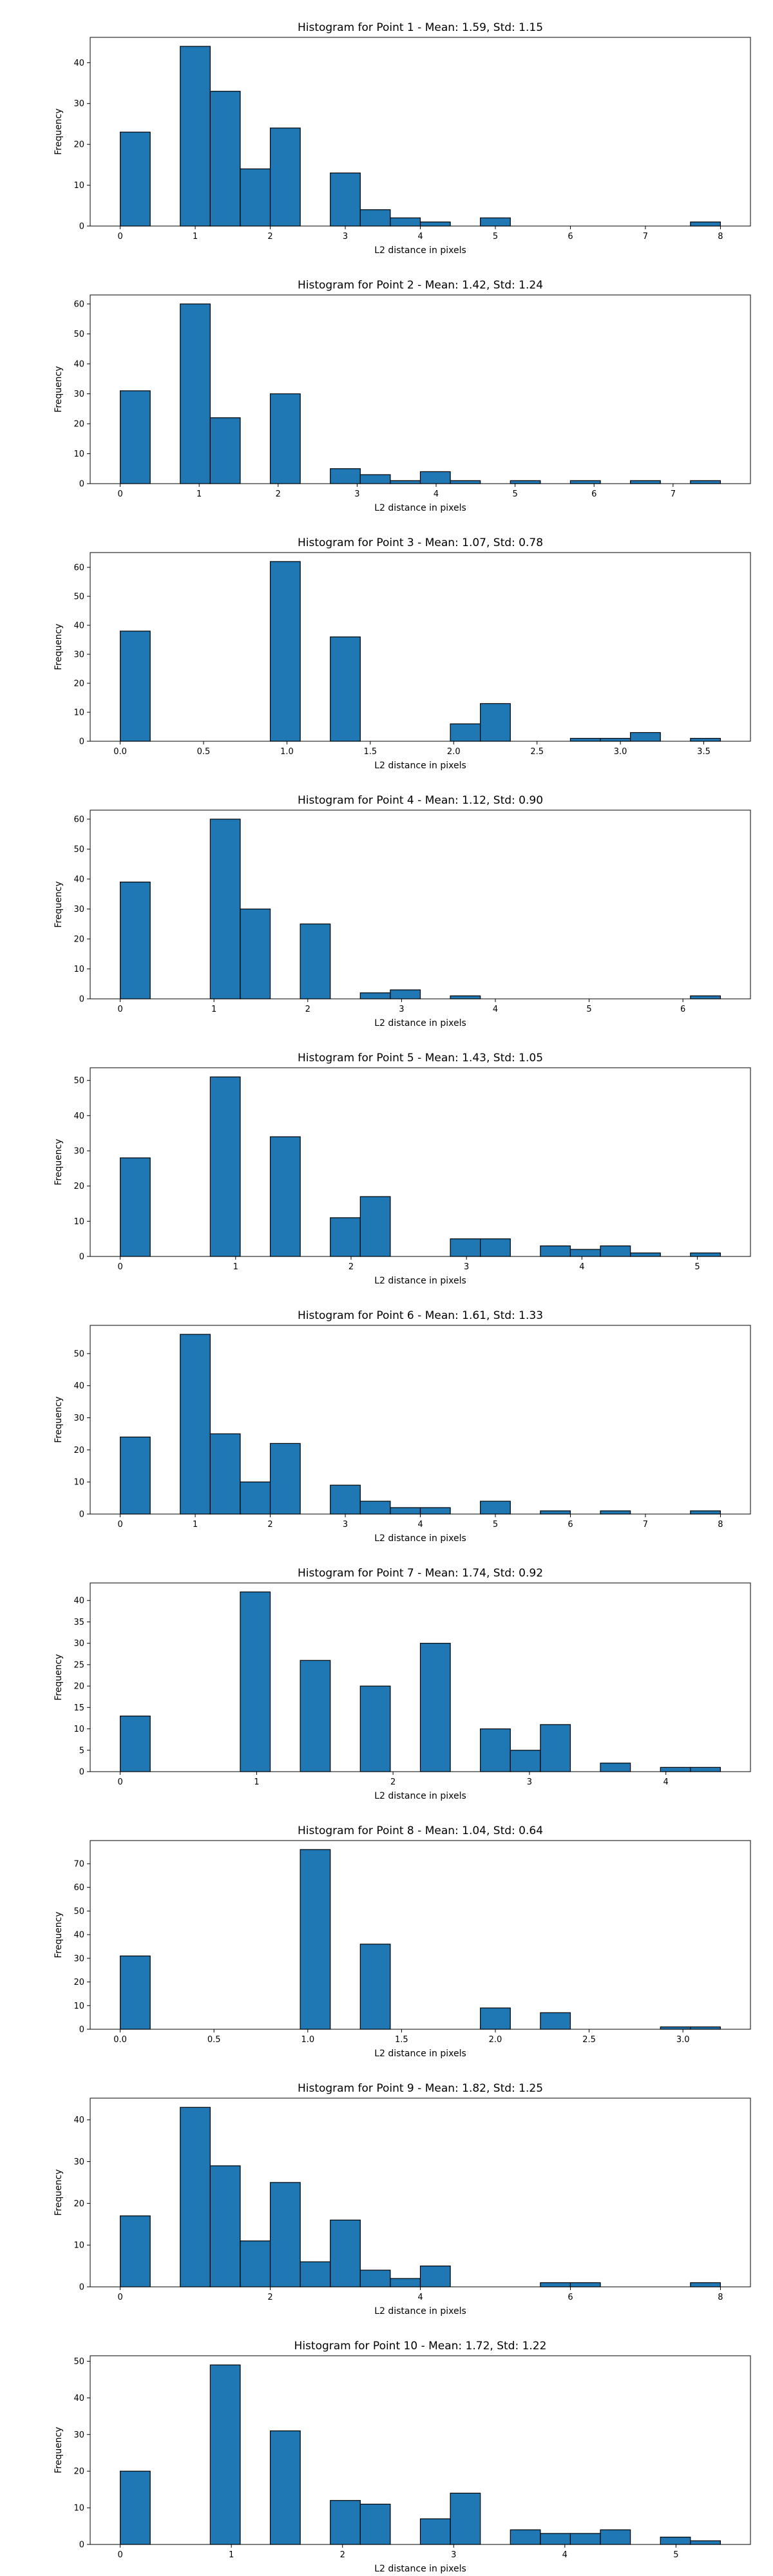  I want to click on x-tick-label: 3.5, so click(704, 752).